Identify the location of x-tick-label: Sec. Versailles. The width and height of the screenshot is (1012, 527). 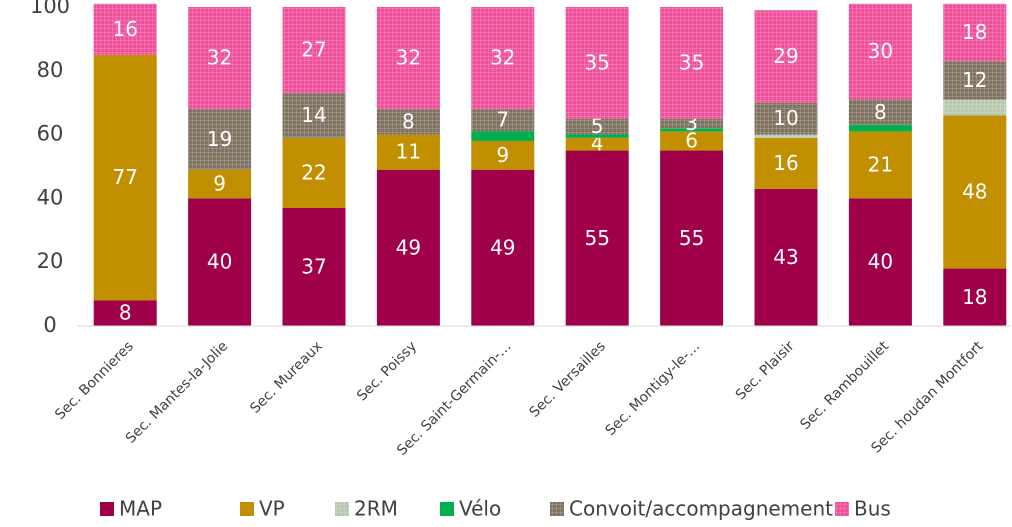
(568, 379).